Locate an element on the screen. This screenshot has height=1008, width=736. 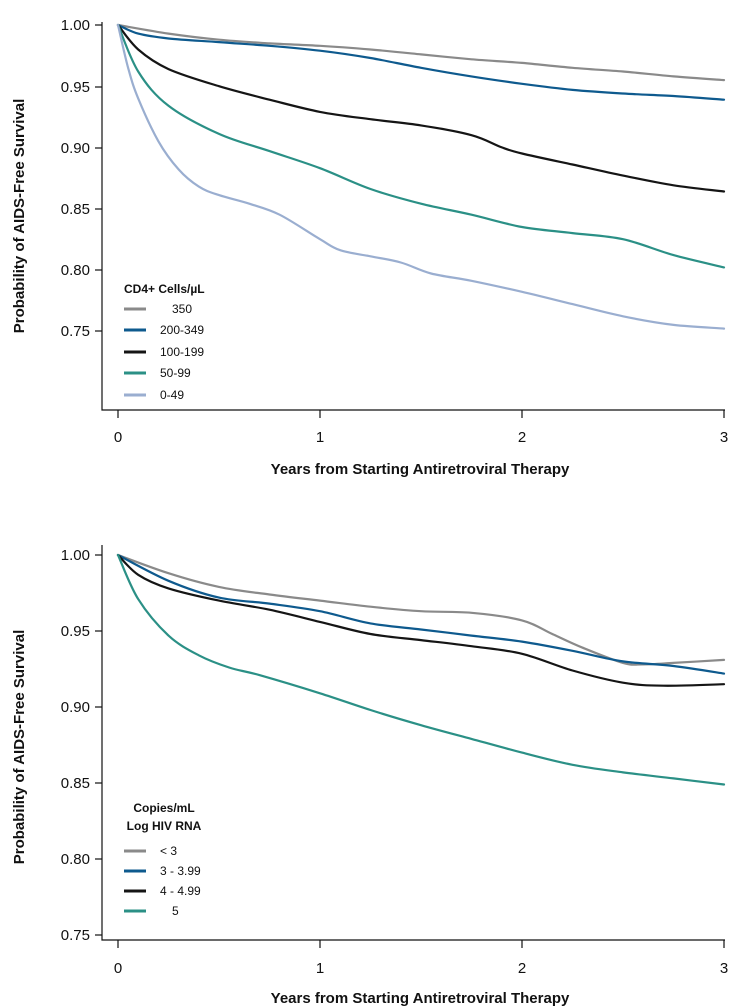
legend-label: 200-349 is located at coordinates (182, 330).